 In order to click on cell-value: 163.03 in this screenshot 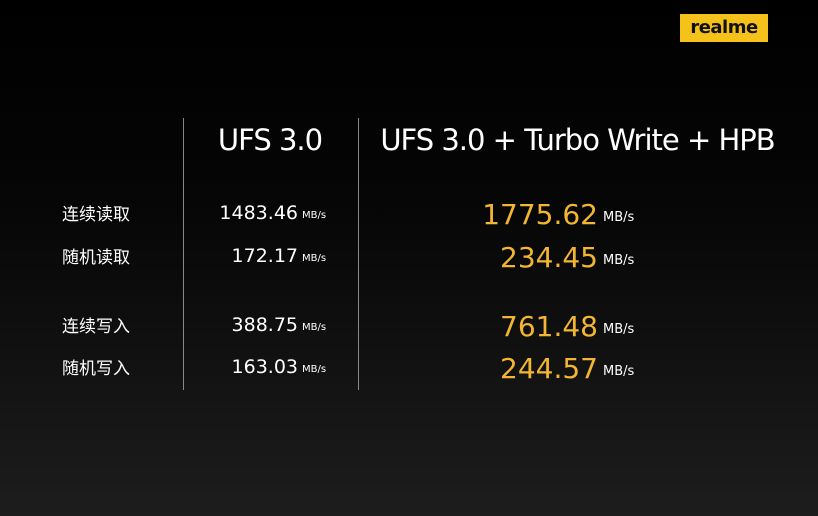, I will do `click(264, 367)`.